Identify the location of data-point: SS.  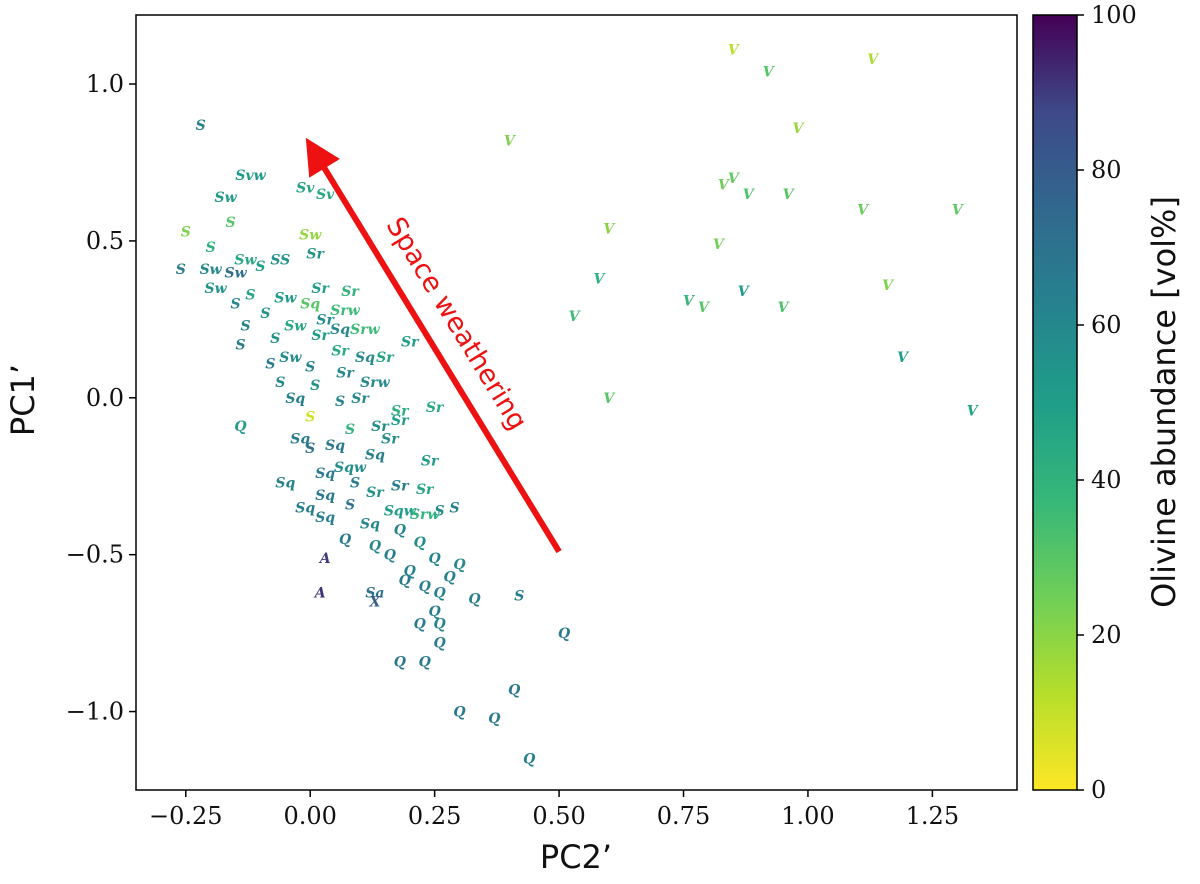
(280, 261).